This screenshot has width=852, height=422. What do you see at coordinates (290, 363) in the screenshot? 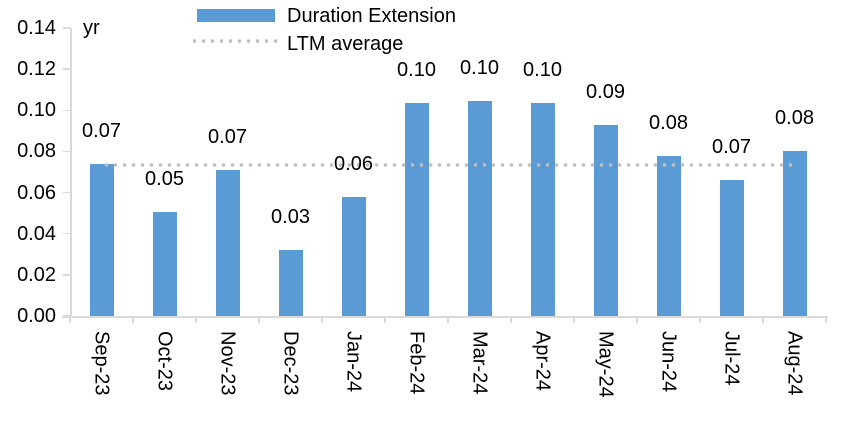
I see `x-axis-label-dec-23: Dec-23` at bounding box center [290, 363].